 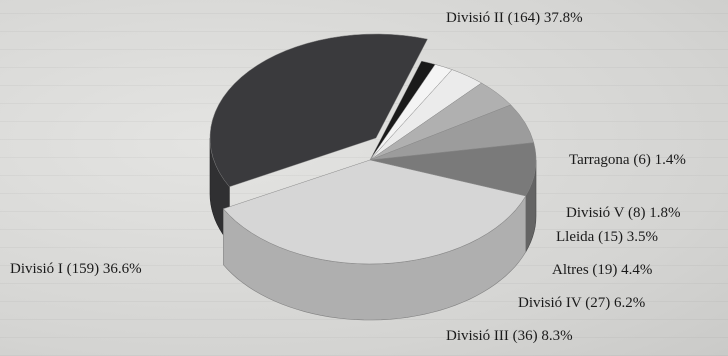 I want to click on pie-slice-divisi-iii, so click(x=453, y=169).